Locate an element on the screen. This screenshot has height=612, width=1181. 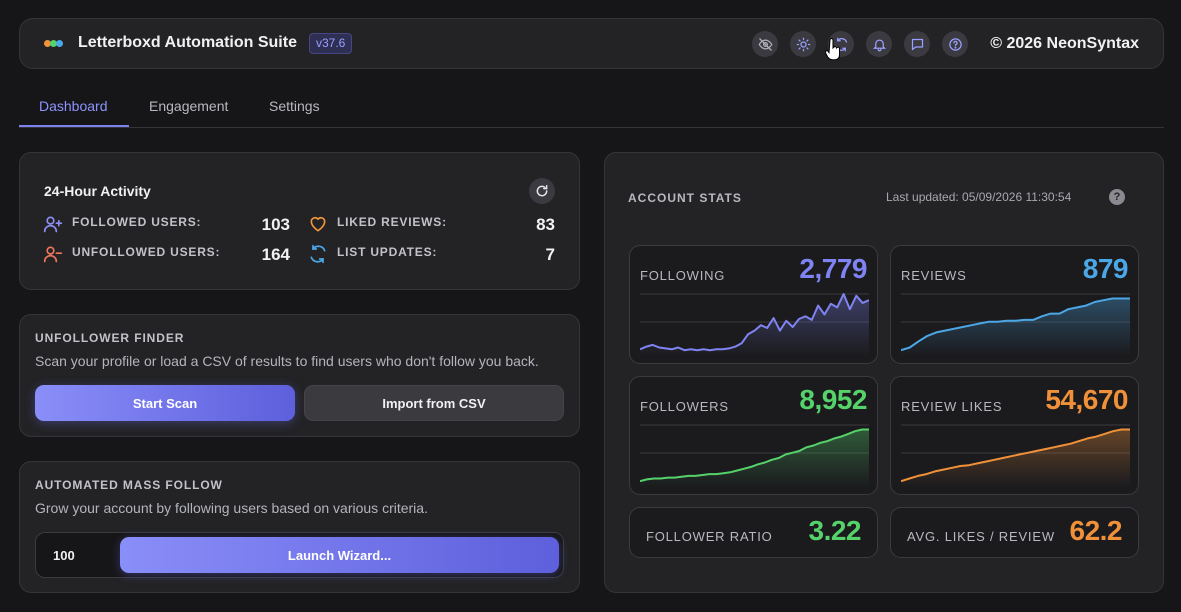
metric-label: FOLLOWERS is located at coordinates (684, 406).